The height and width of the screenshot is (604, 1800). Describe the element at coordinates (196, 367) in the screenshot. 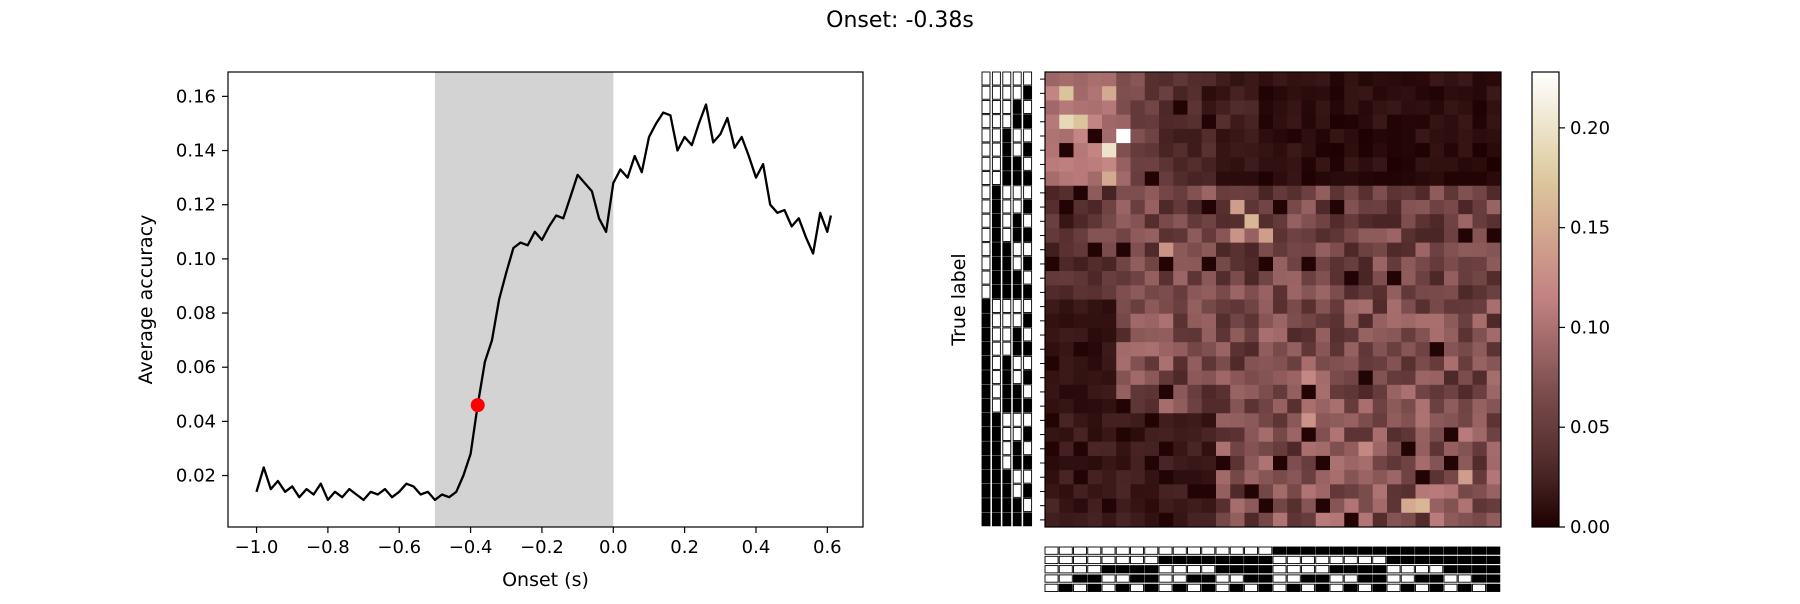

I see `y-tick-label: 0.06` at that location.